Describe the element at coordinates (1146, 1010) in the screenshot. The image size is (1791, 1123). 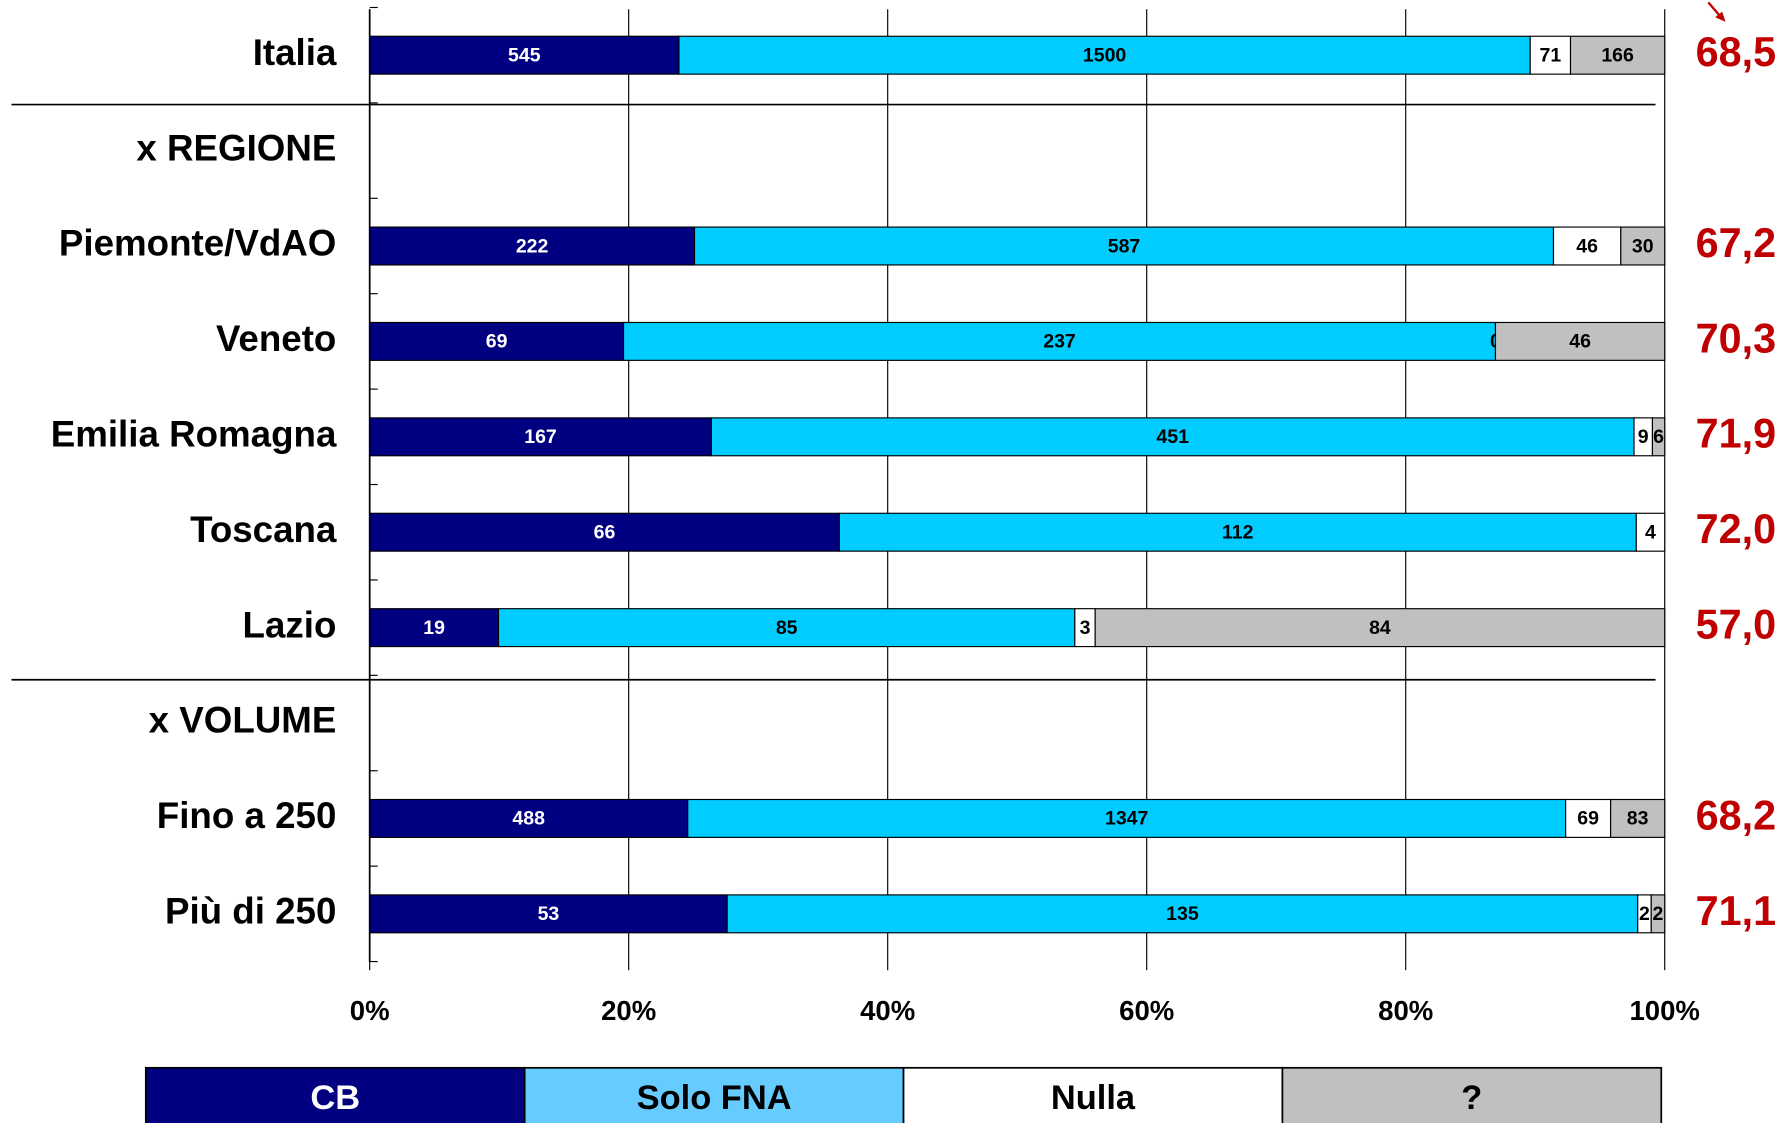
I see `x-tick-label: 60%` at that location.